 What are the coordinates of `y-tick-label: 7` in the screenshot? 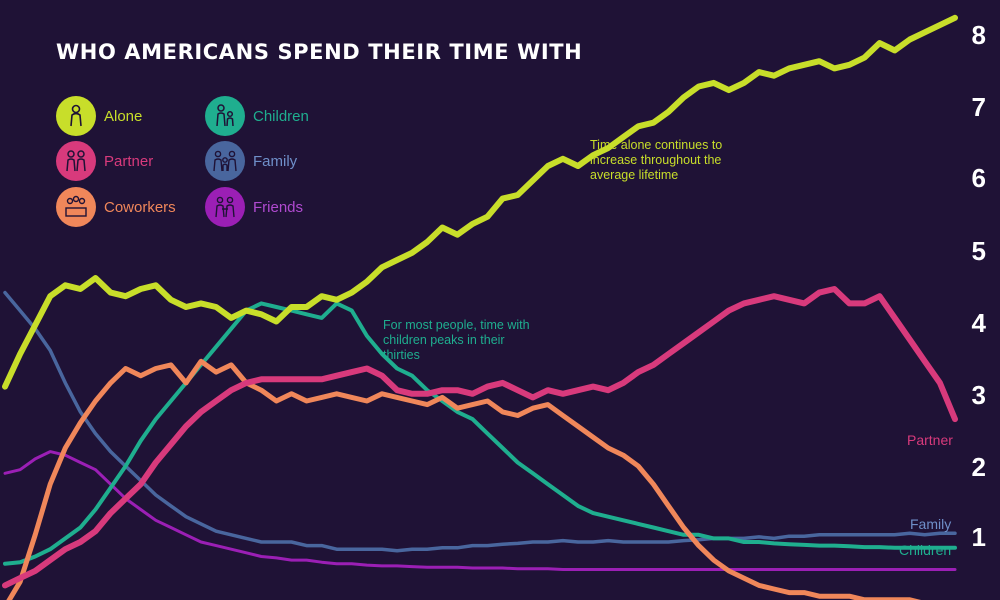 It's located at (978, 107).